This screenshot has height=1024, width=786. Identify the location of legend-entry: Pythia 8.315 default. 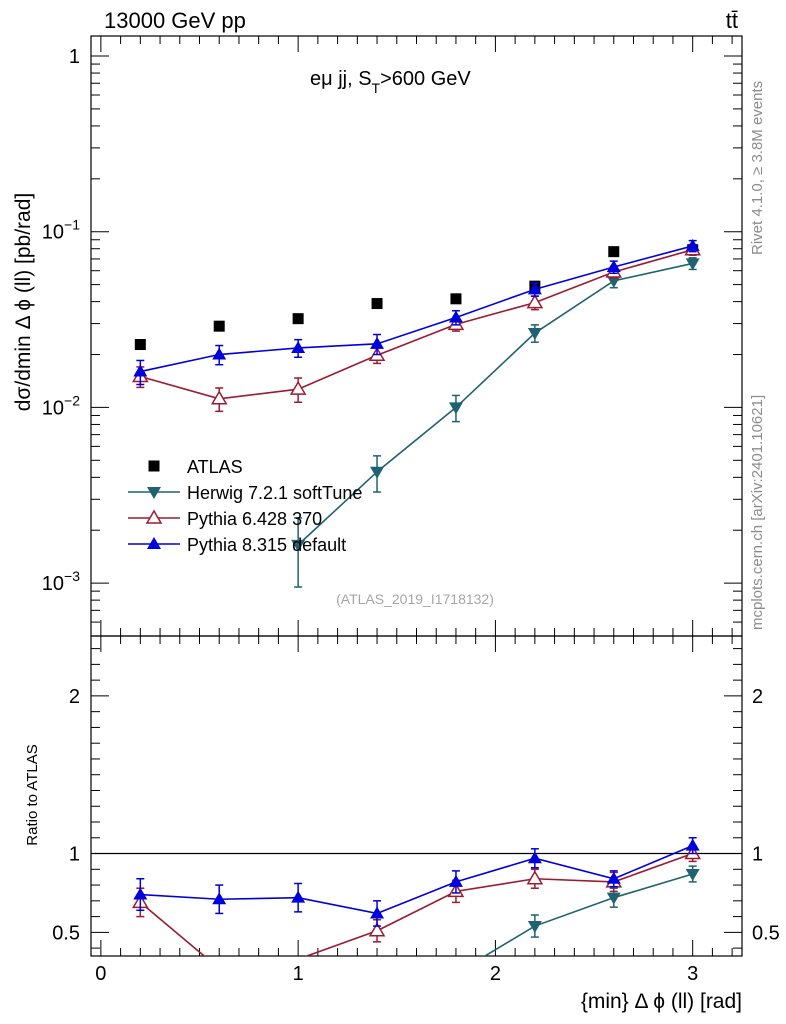
(237, 545).